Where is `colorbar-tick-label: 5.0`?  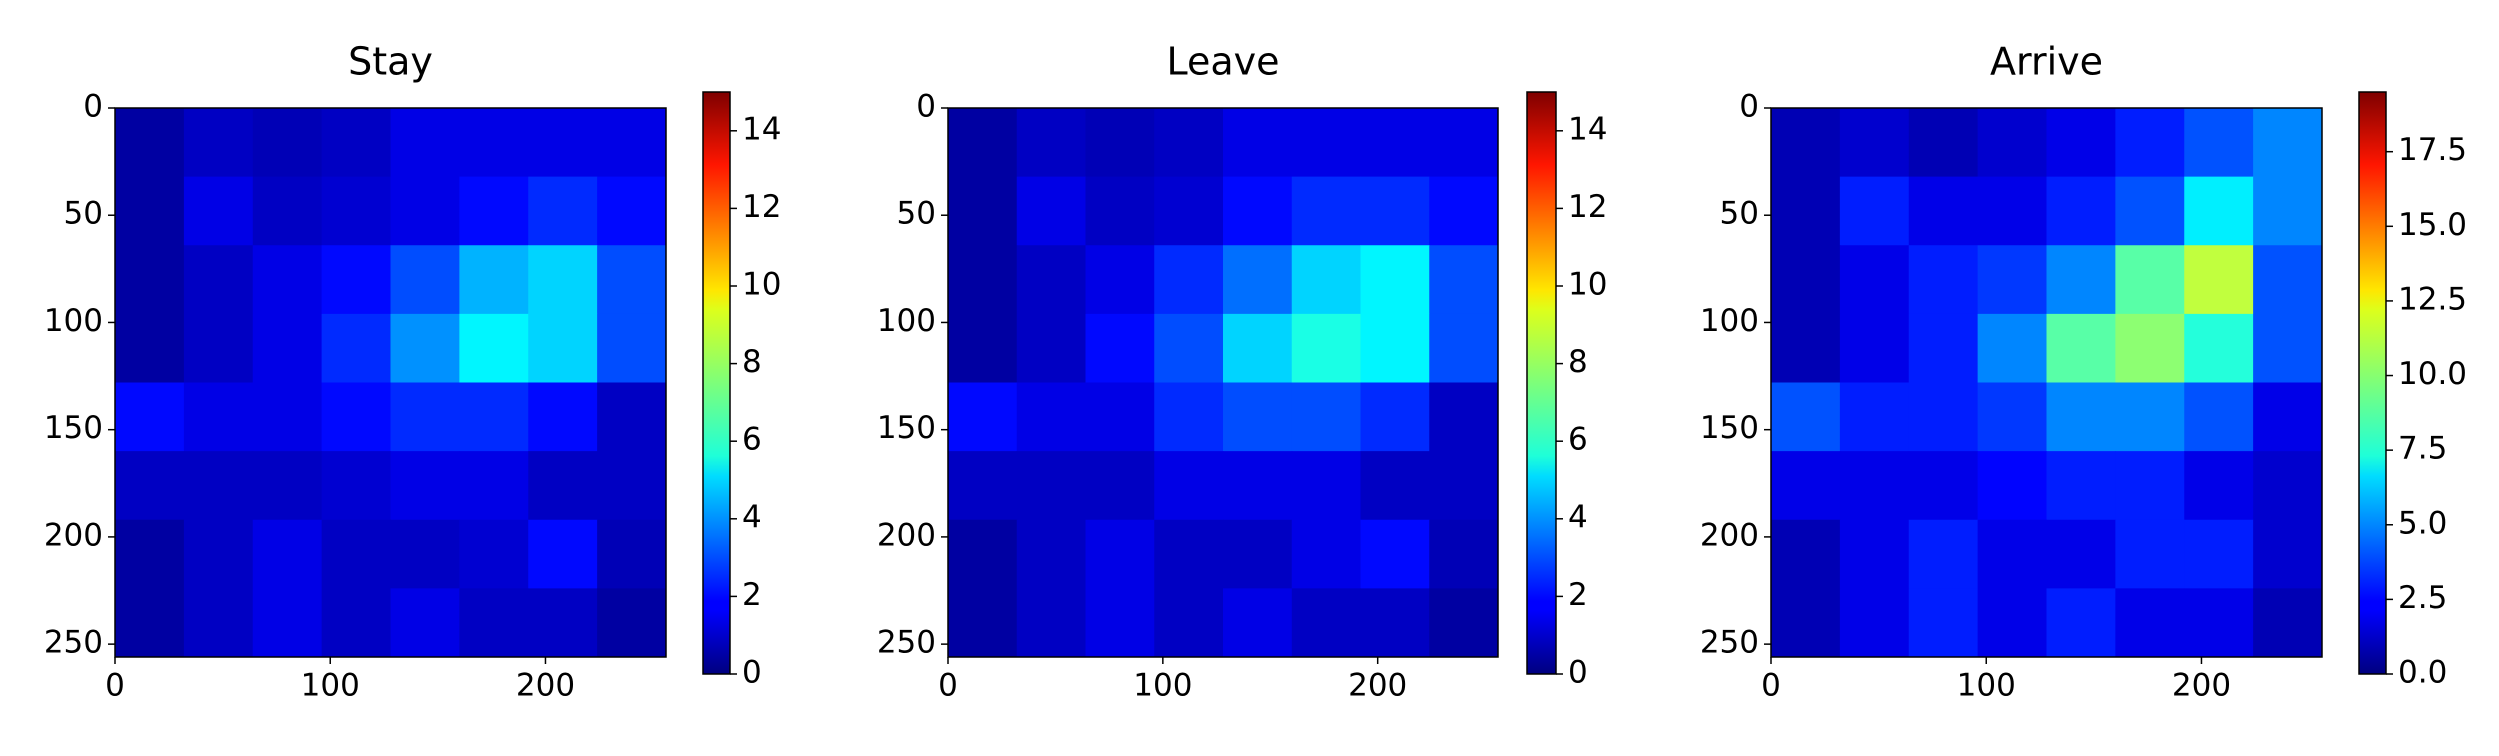
colorbar-tick-label: 5.0 is located at coordinates (2422, 523).